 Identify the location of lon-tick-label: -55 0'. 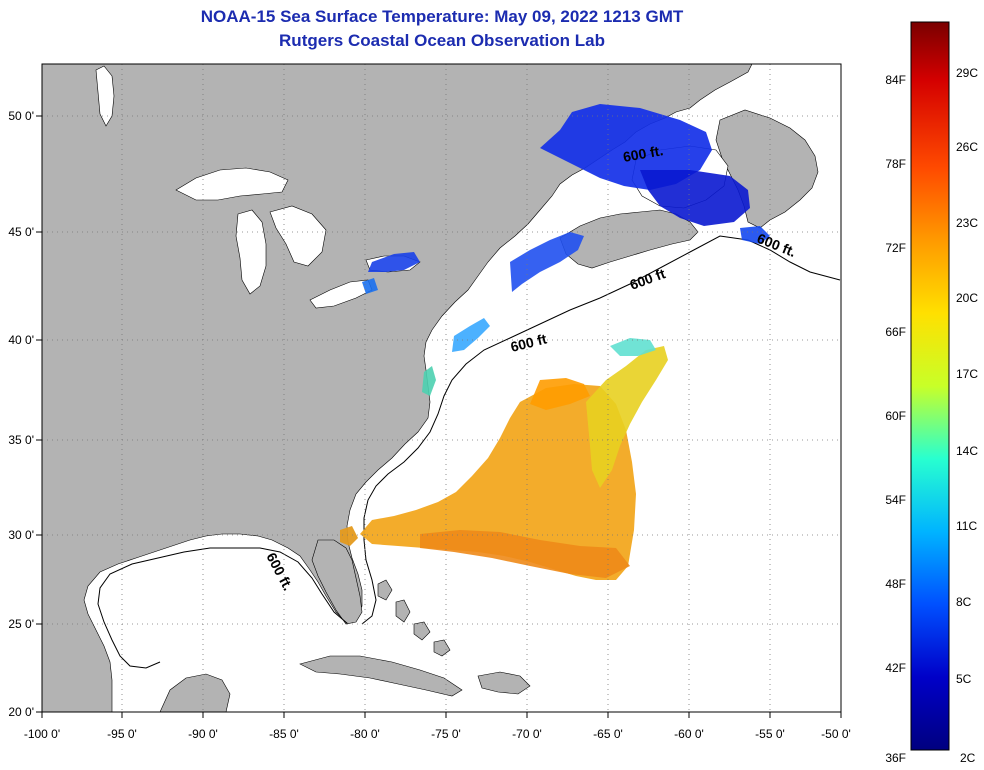
(770, 734).